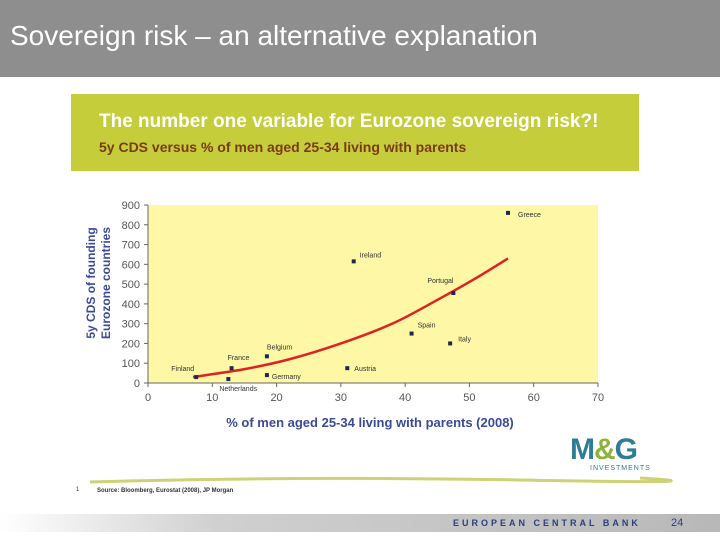 The image size is (720, 540). What do you see at coordinates (677, 523) in the screenshot?
I see `page-number: 24` at bounding box center [677, 523].